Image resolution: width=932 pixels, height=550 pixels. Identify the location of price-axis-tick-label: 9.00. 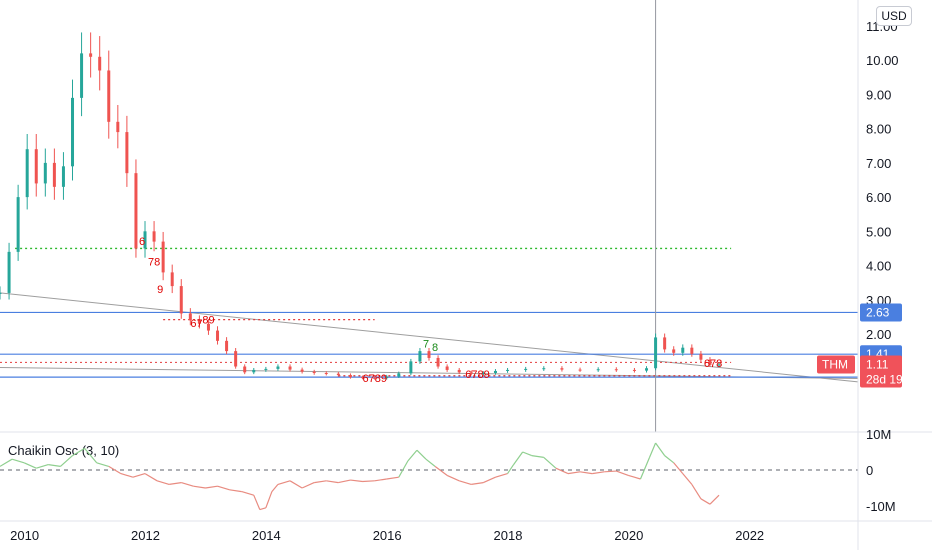
(878, 94).